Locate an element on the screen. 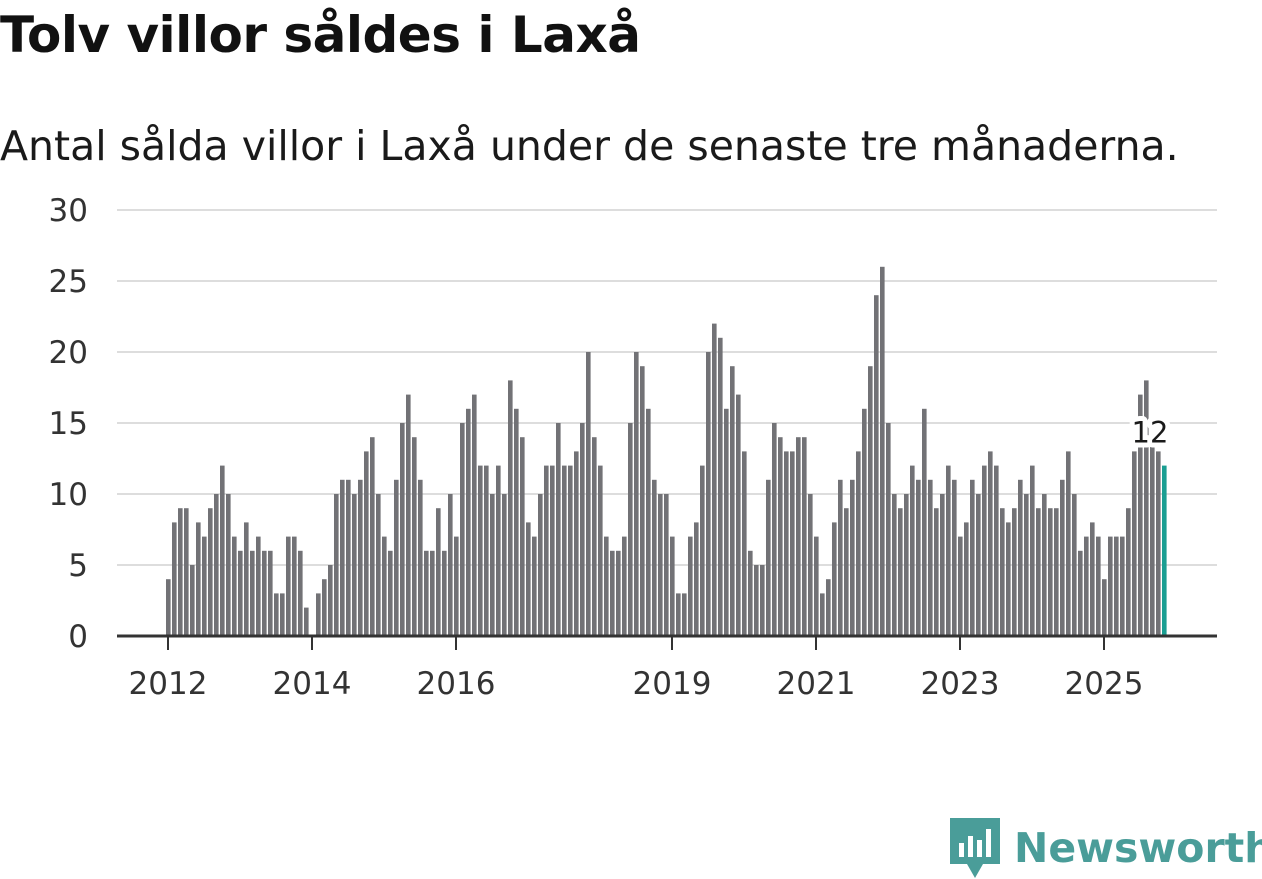  x-tick-label: 2025 is located at coordinates (1104, 684).